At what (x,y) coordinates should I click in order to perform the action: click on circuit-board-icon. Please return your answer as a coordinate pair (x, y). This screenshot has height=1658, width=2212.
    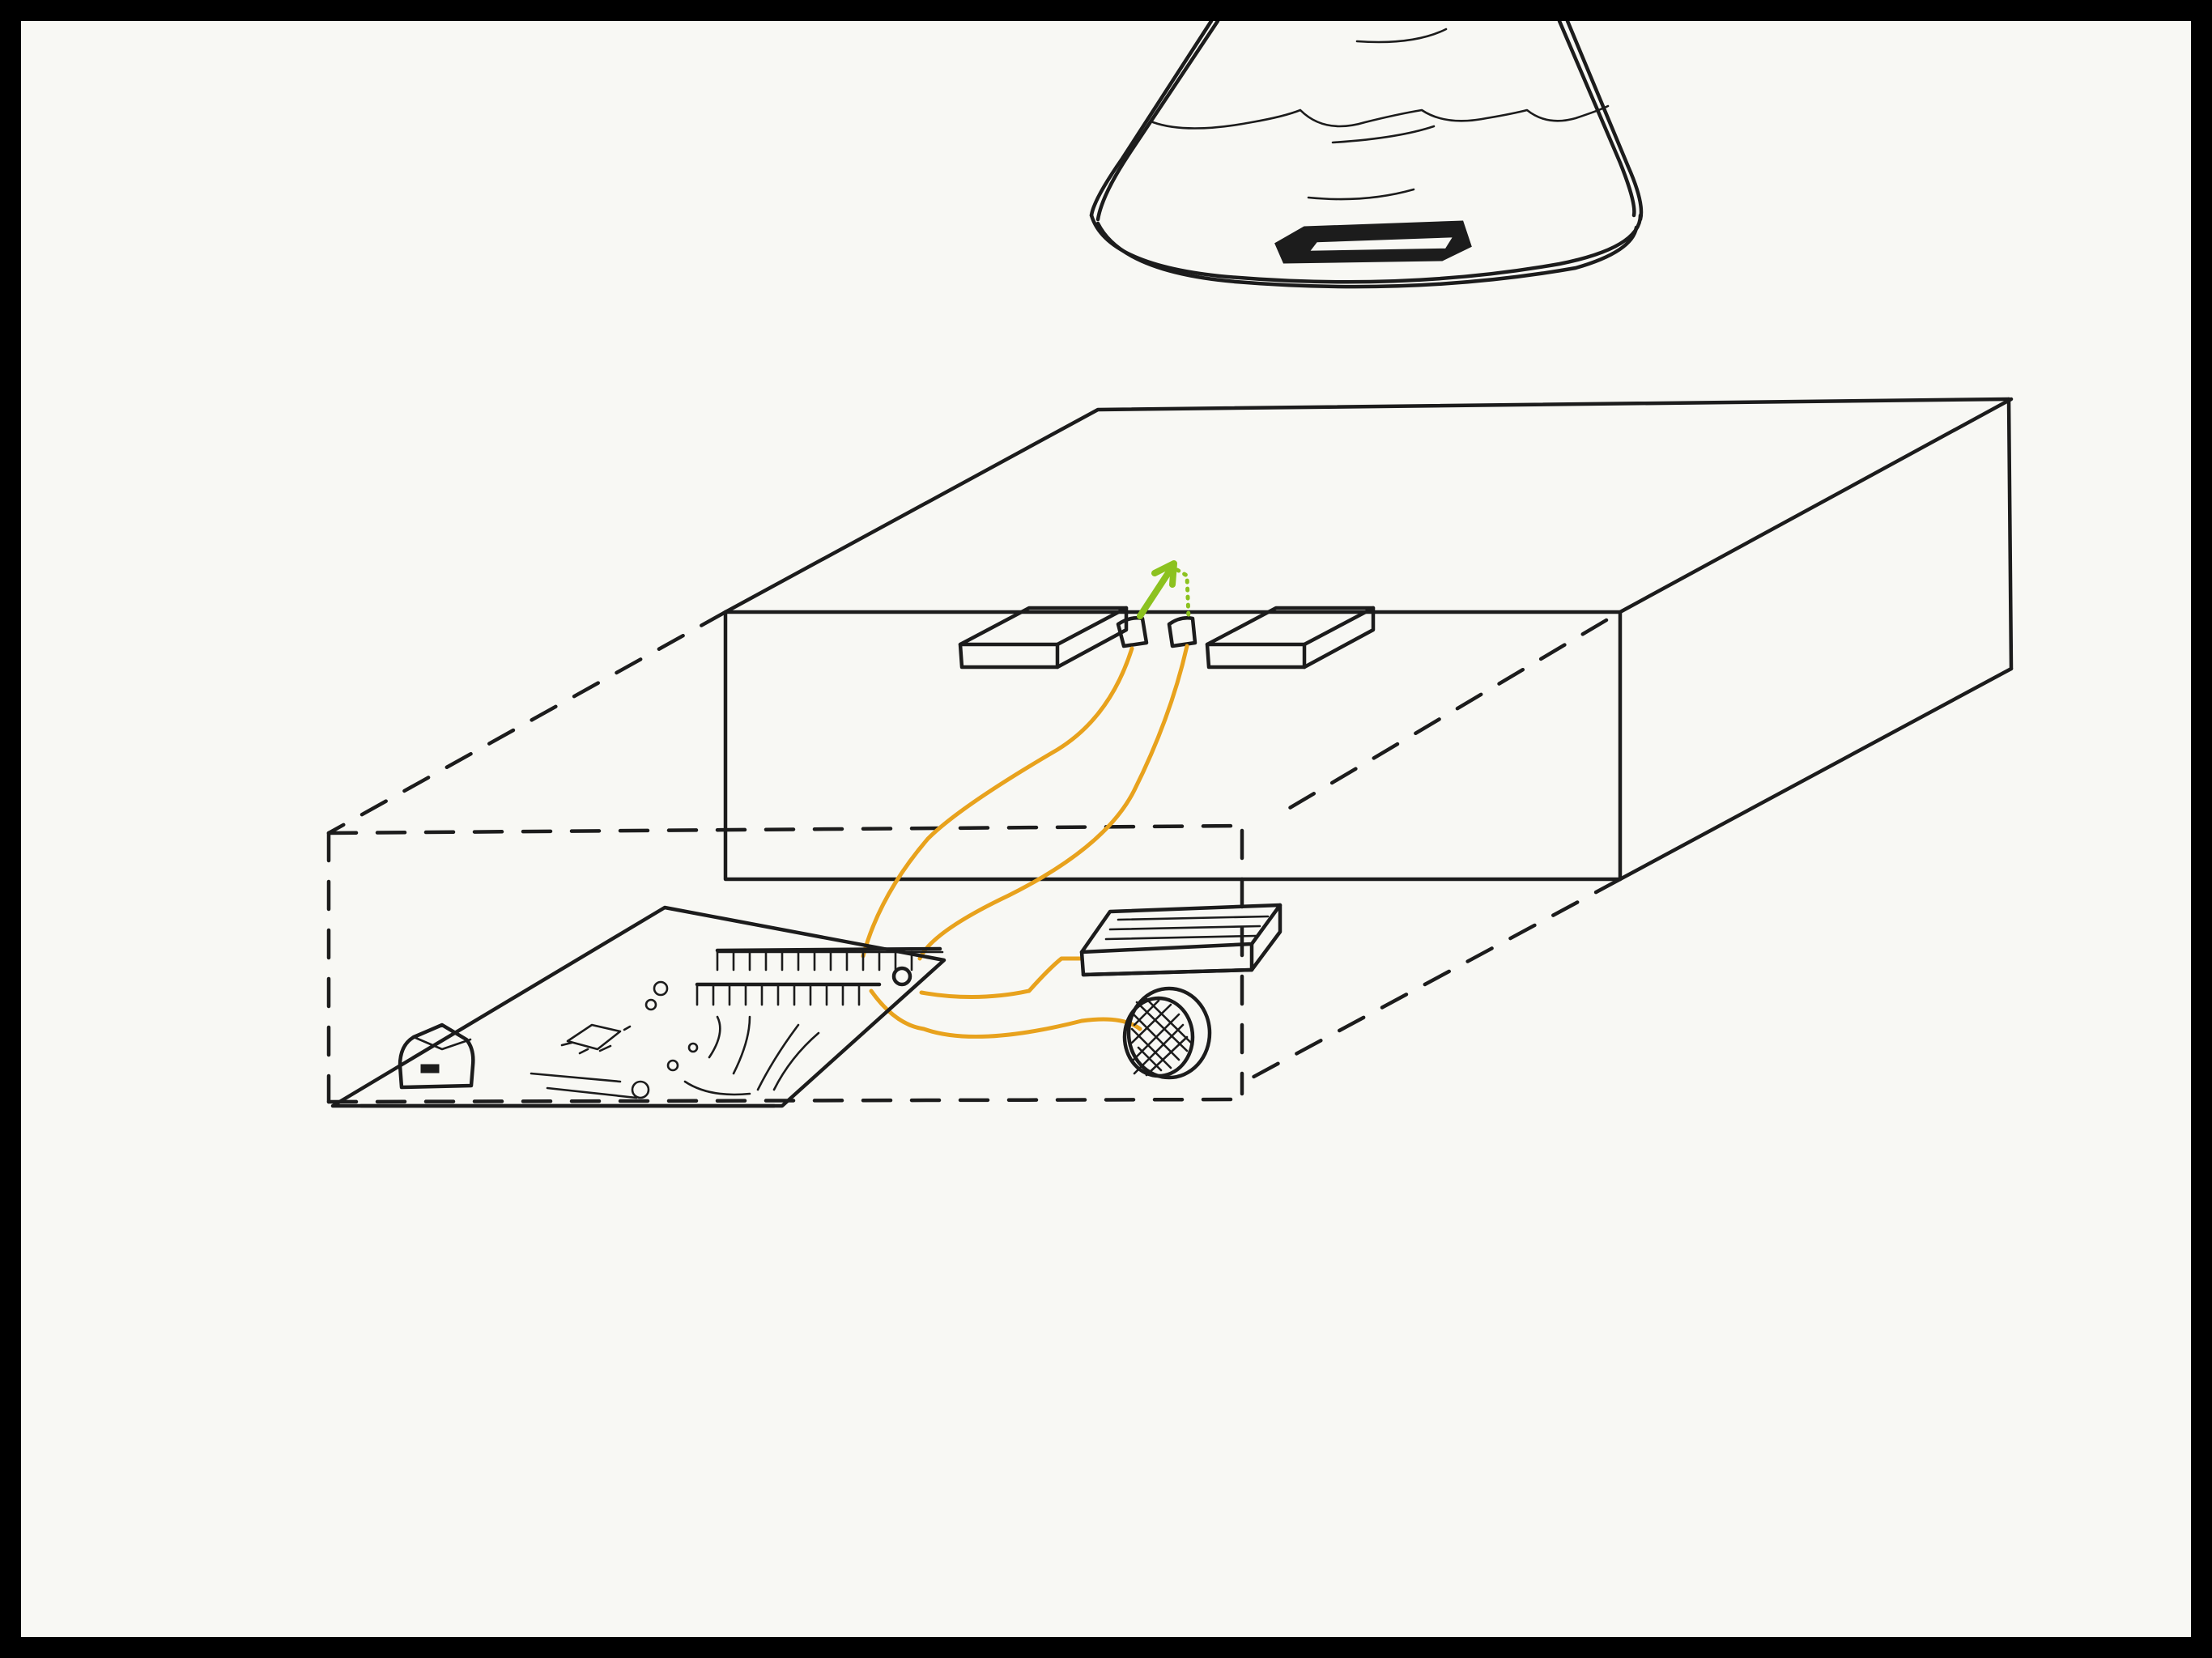
    Looking at the image, I should click on (638, 1006).